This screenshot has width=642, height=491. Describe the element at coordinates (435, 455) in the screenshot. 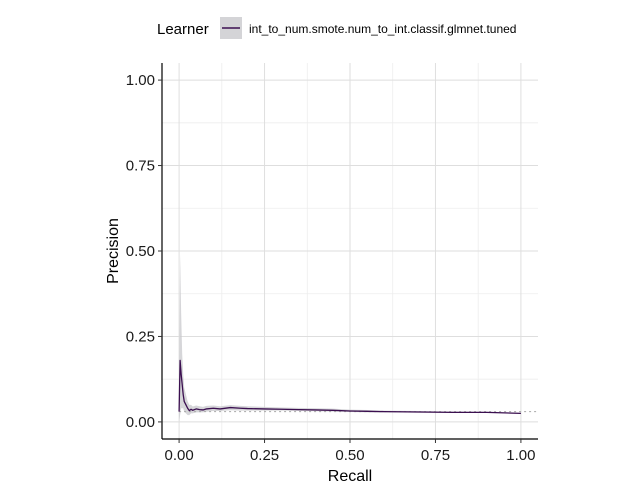

I see `x-tick-label: 0.75` at that location.